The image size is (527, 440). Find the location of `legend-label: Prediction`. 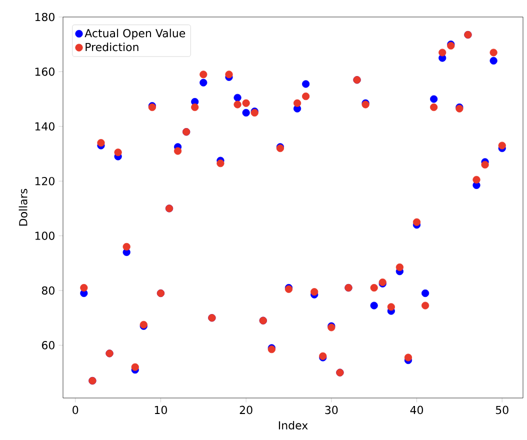

legend-label: Prediction is located at coordinates (112, 47).